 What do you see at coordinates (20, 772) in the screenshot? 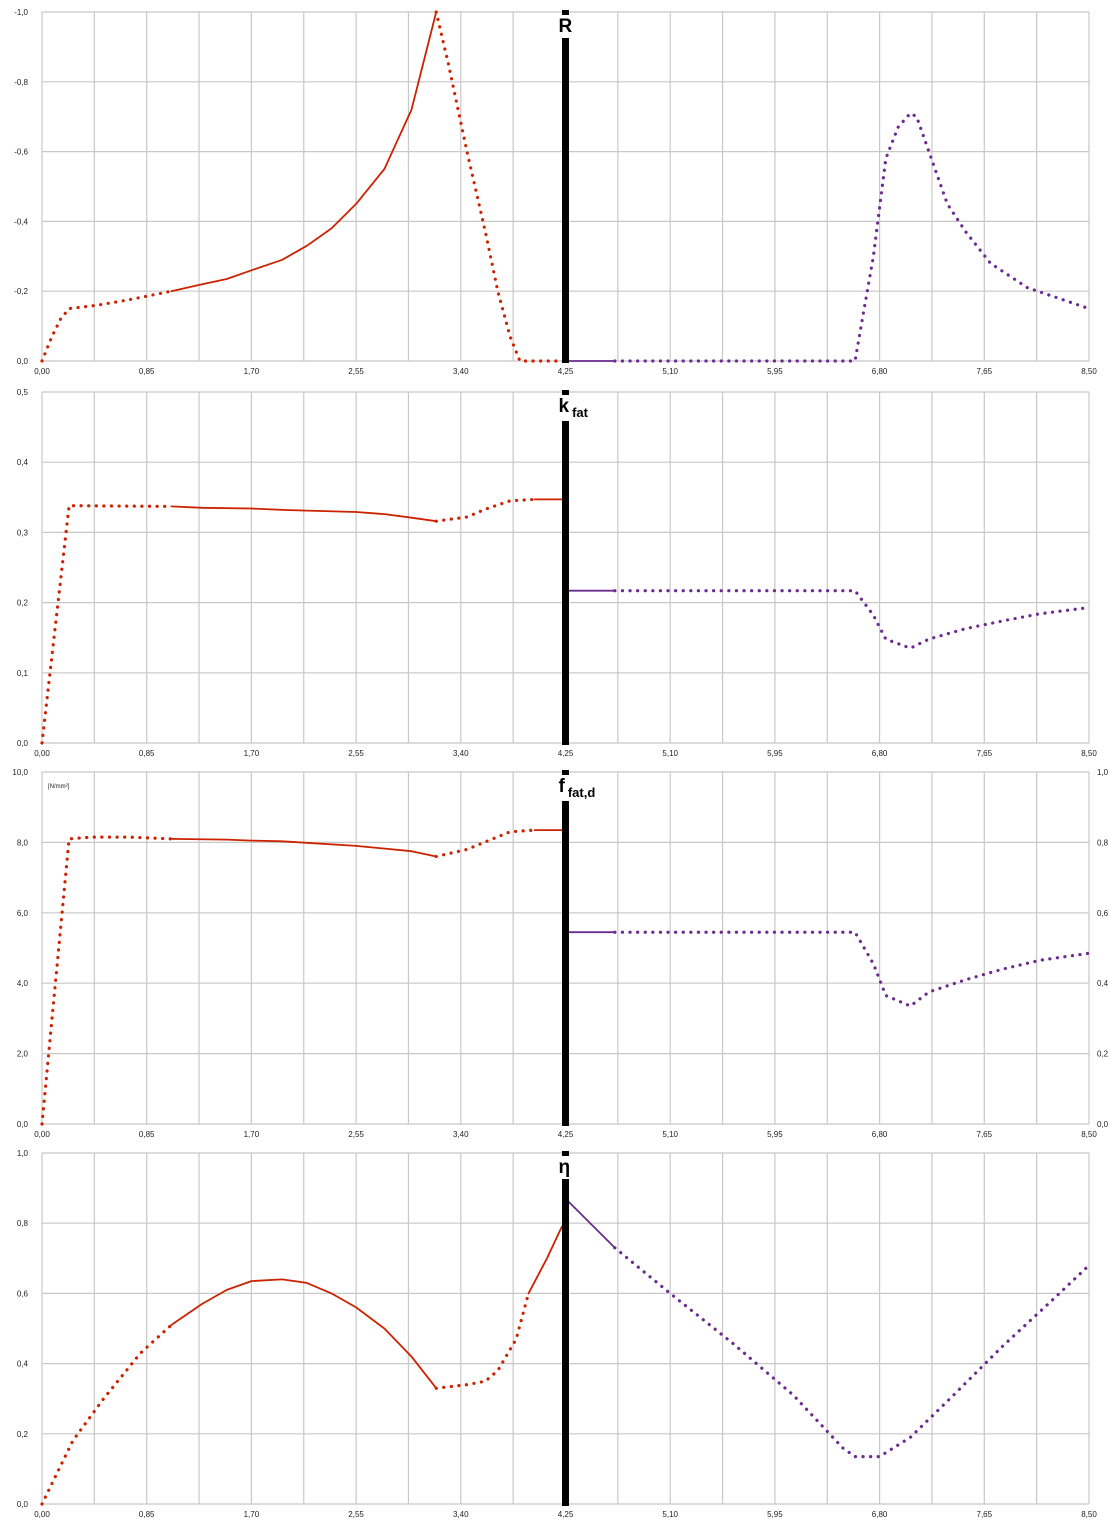
I see `y-tick-label: 10,0` at bounding box center [20, 772].